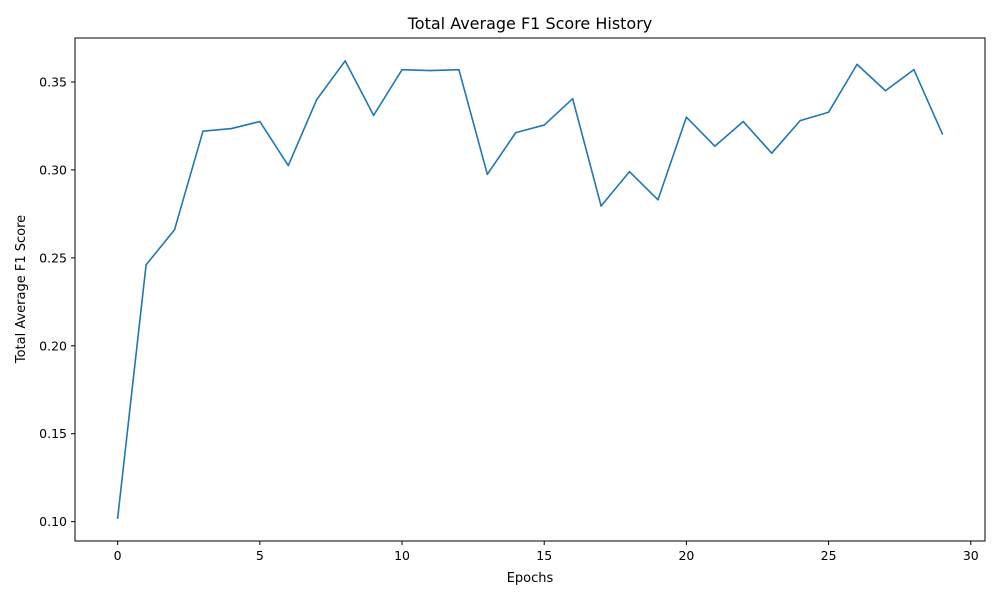 This screenshot has height=600, width=1000. Describe the element at coordinates (53, 257) in the screenshot. I see `y-tick-label: 0.25` at that location.